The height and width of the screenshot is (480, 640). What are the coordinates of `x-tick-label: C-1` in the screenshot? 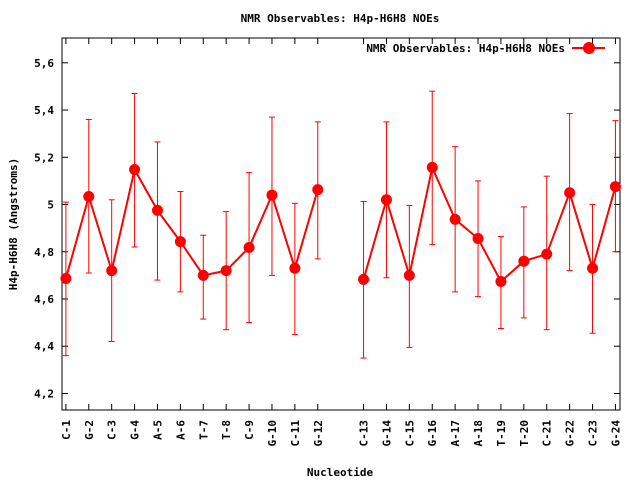 It's located at (66, 430).